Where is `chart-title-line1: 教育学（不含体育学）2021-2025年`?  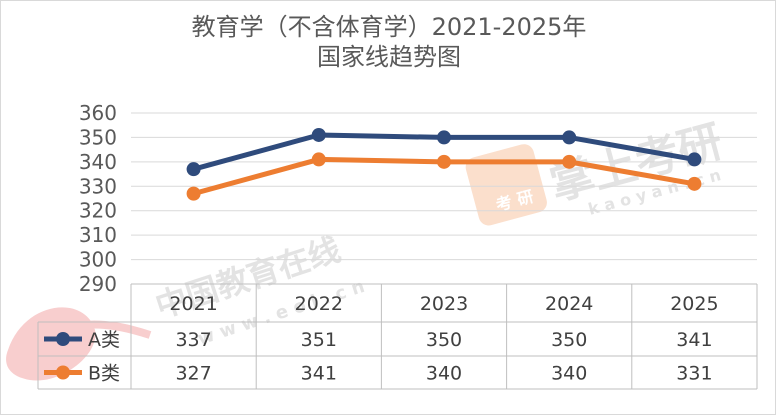 chart-title-line1: 教育学（不含体育学）2021-2025年 is located at coordinates (389, 27).